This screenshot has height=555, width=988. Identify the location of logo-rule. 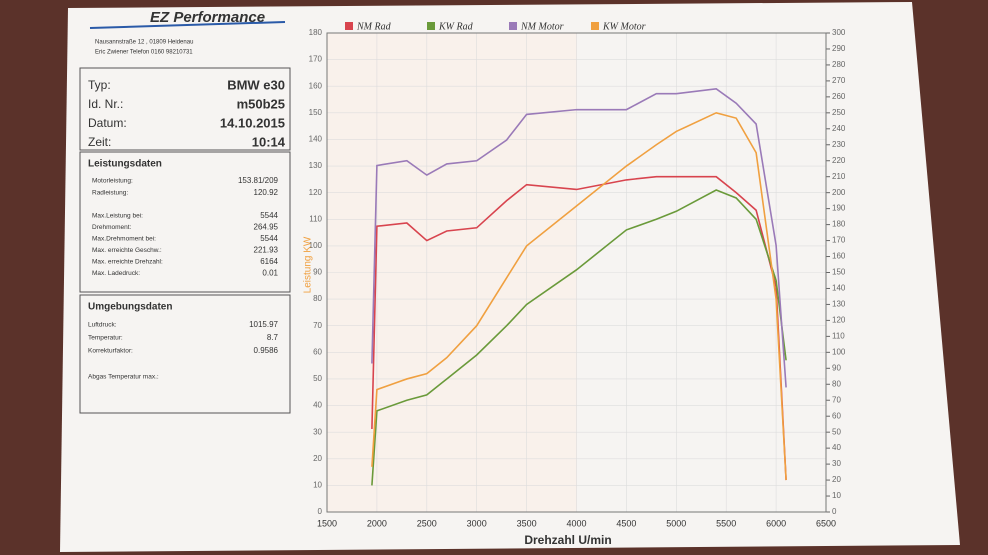
(187, 25).